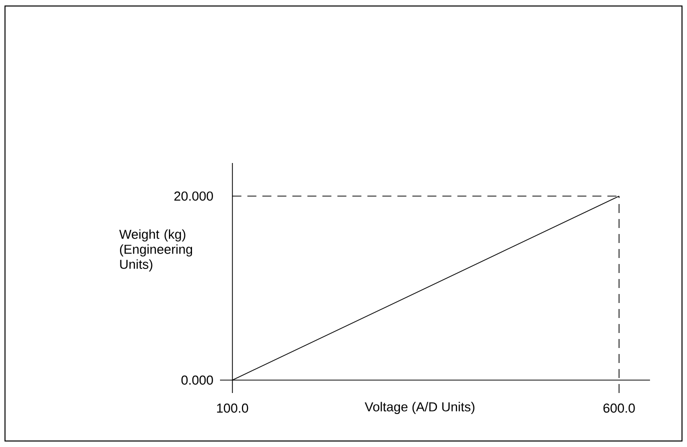  Describe the element at coordinates (619, 408) in the screenshot. I see `x-tick-label: 600.0` at that location.